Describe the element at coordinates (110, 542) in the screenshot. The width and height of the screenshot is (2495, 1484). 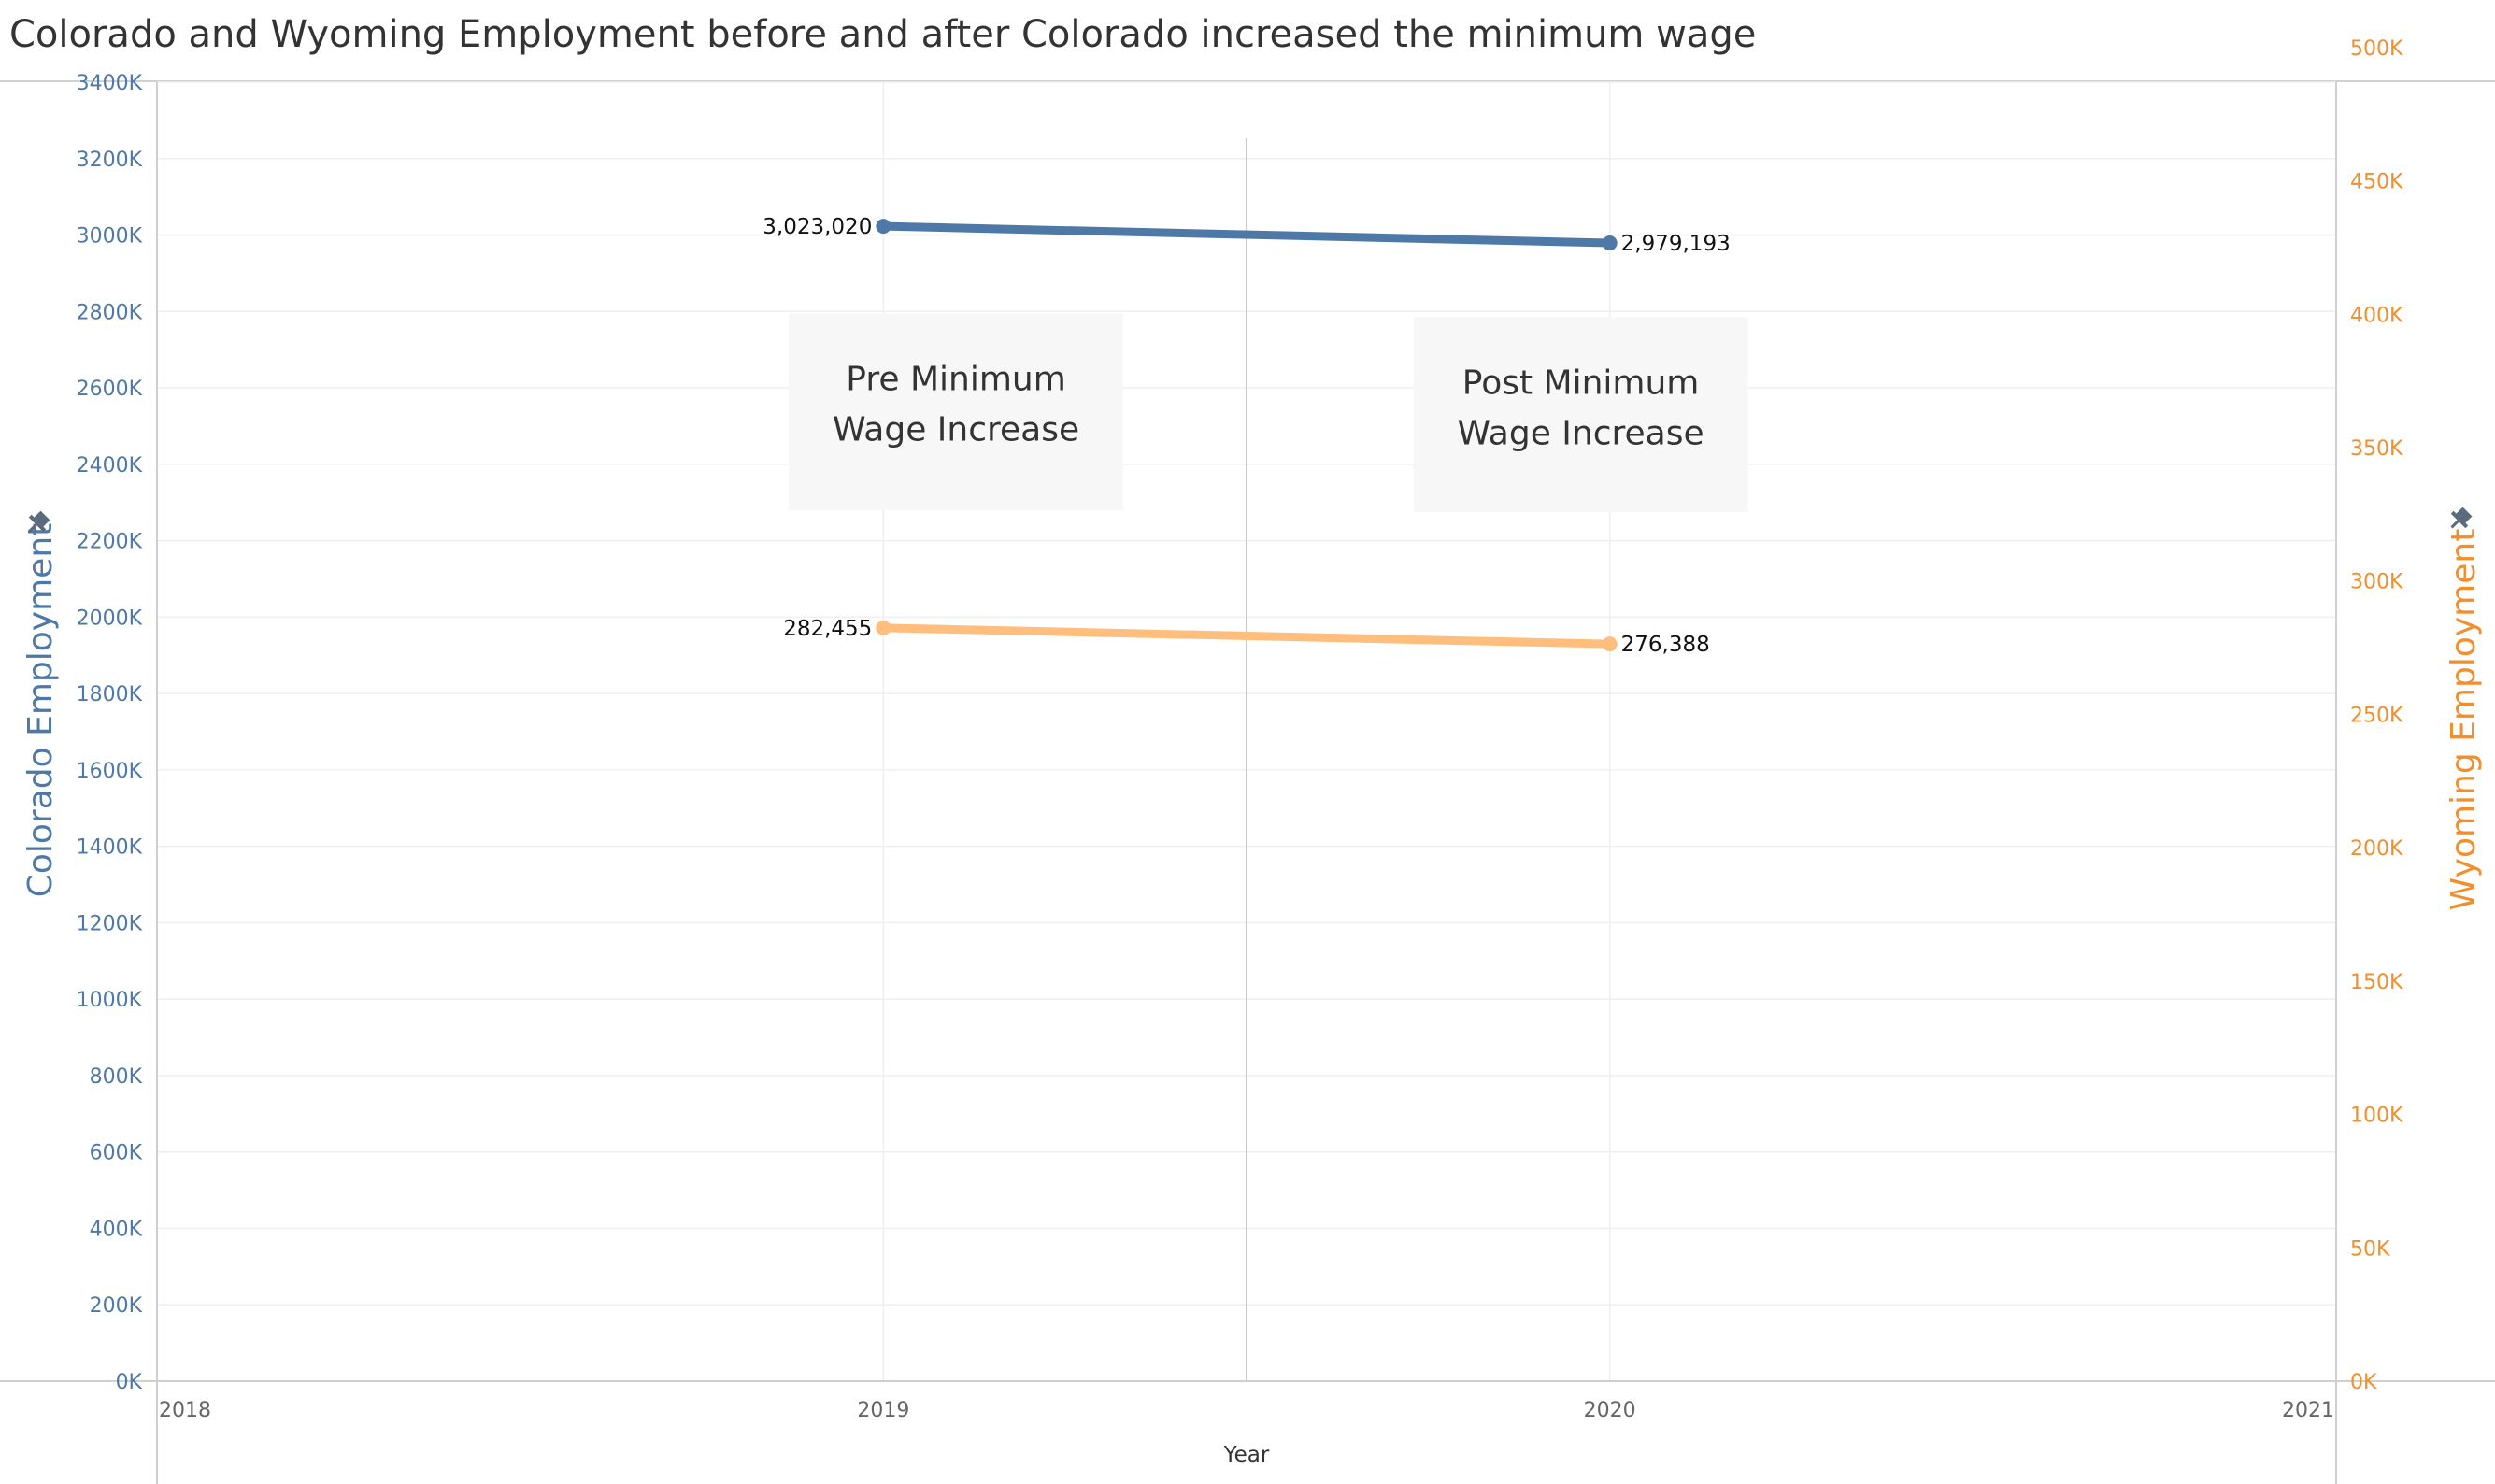
I see `left-axis-tick-label: 2200K` at that location.